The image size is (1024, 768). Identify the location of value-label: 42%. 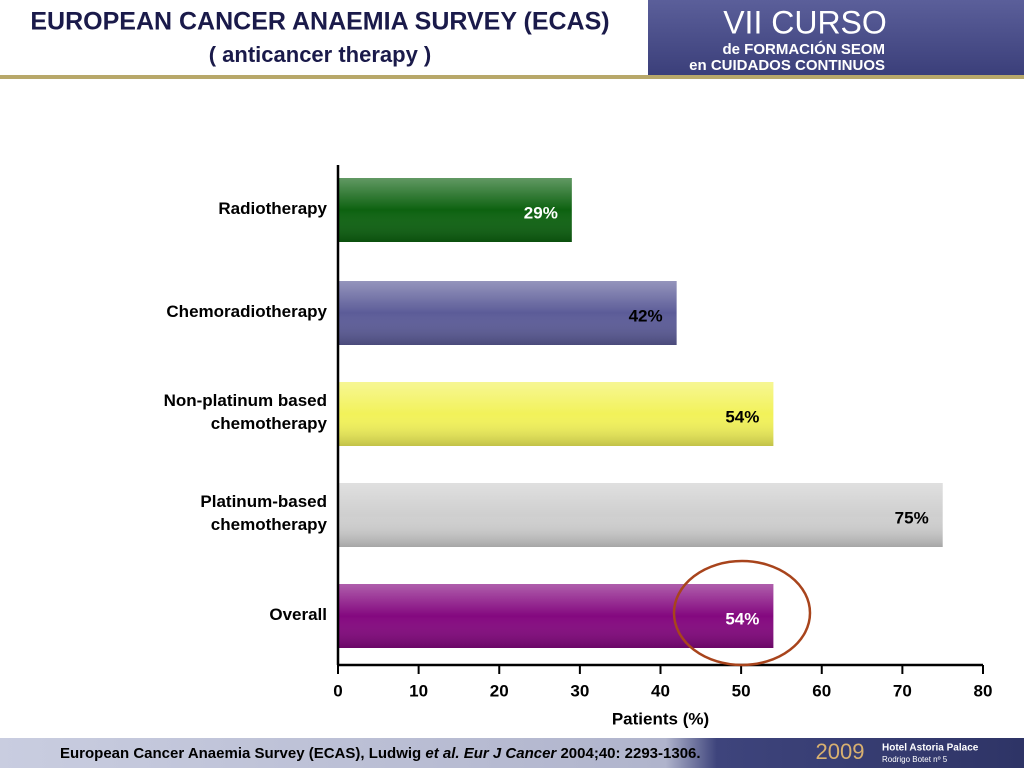
(646, 315).